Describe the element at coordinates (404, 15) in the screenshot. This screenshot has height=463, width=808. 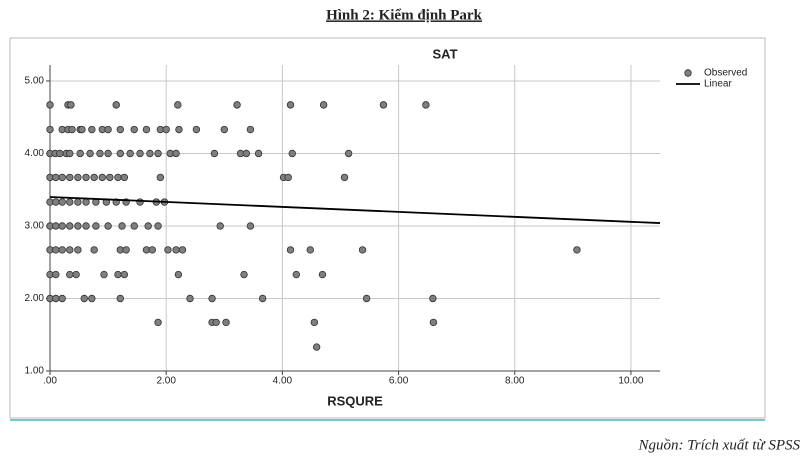
I see `caption: Hình 2: Kiểm định Park` at that location.